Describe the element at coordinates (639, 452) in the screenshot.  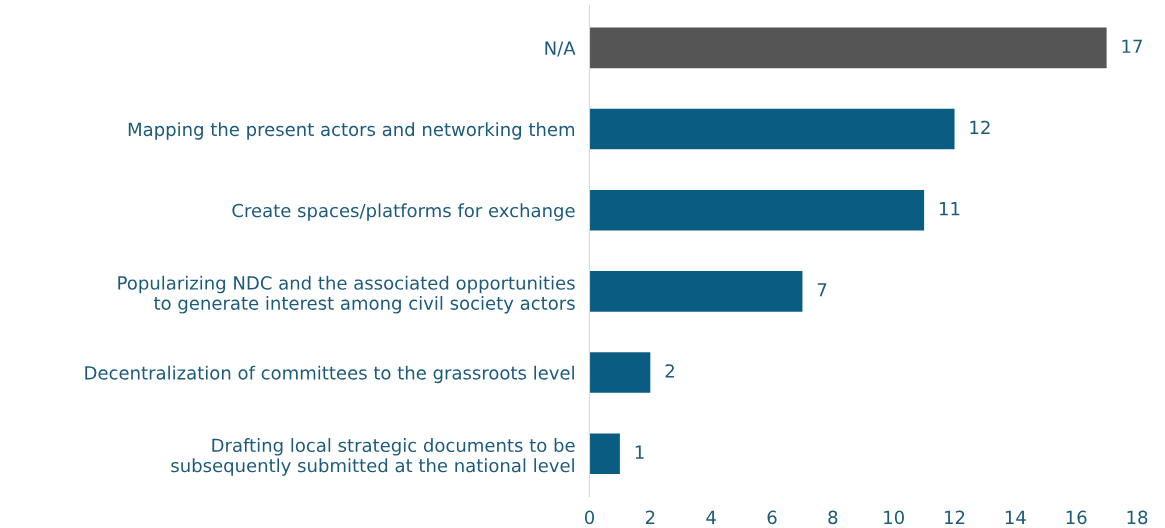
I see `data-label: 1` at that location.